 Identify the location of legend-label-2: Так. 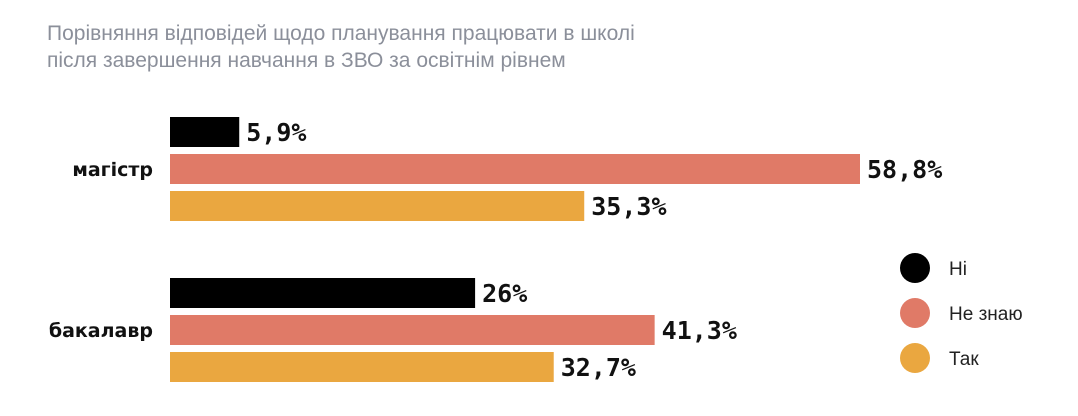
(964, 359).